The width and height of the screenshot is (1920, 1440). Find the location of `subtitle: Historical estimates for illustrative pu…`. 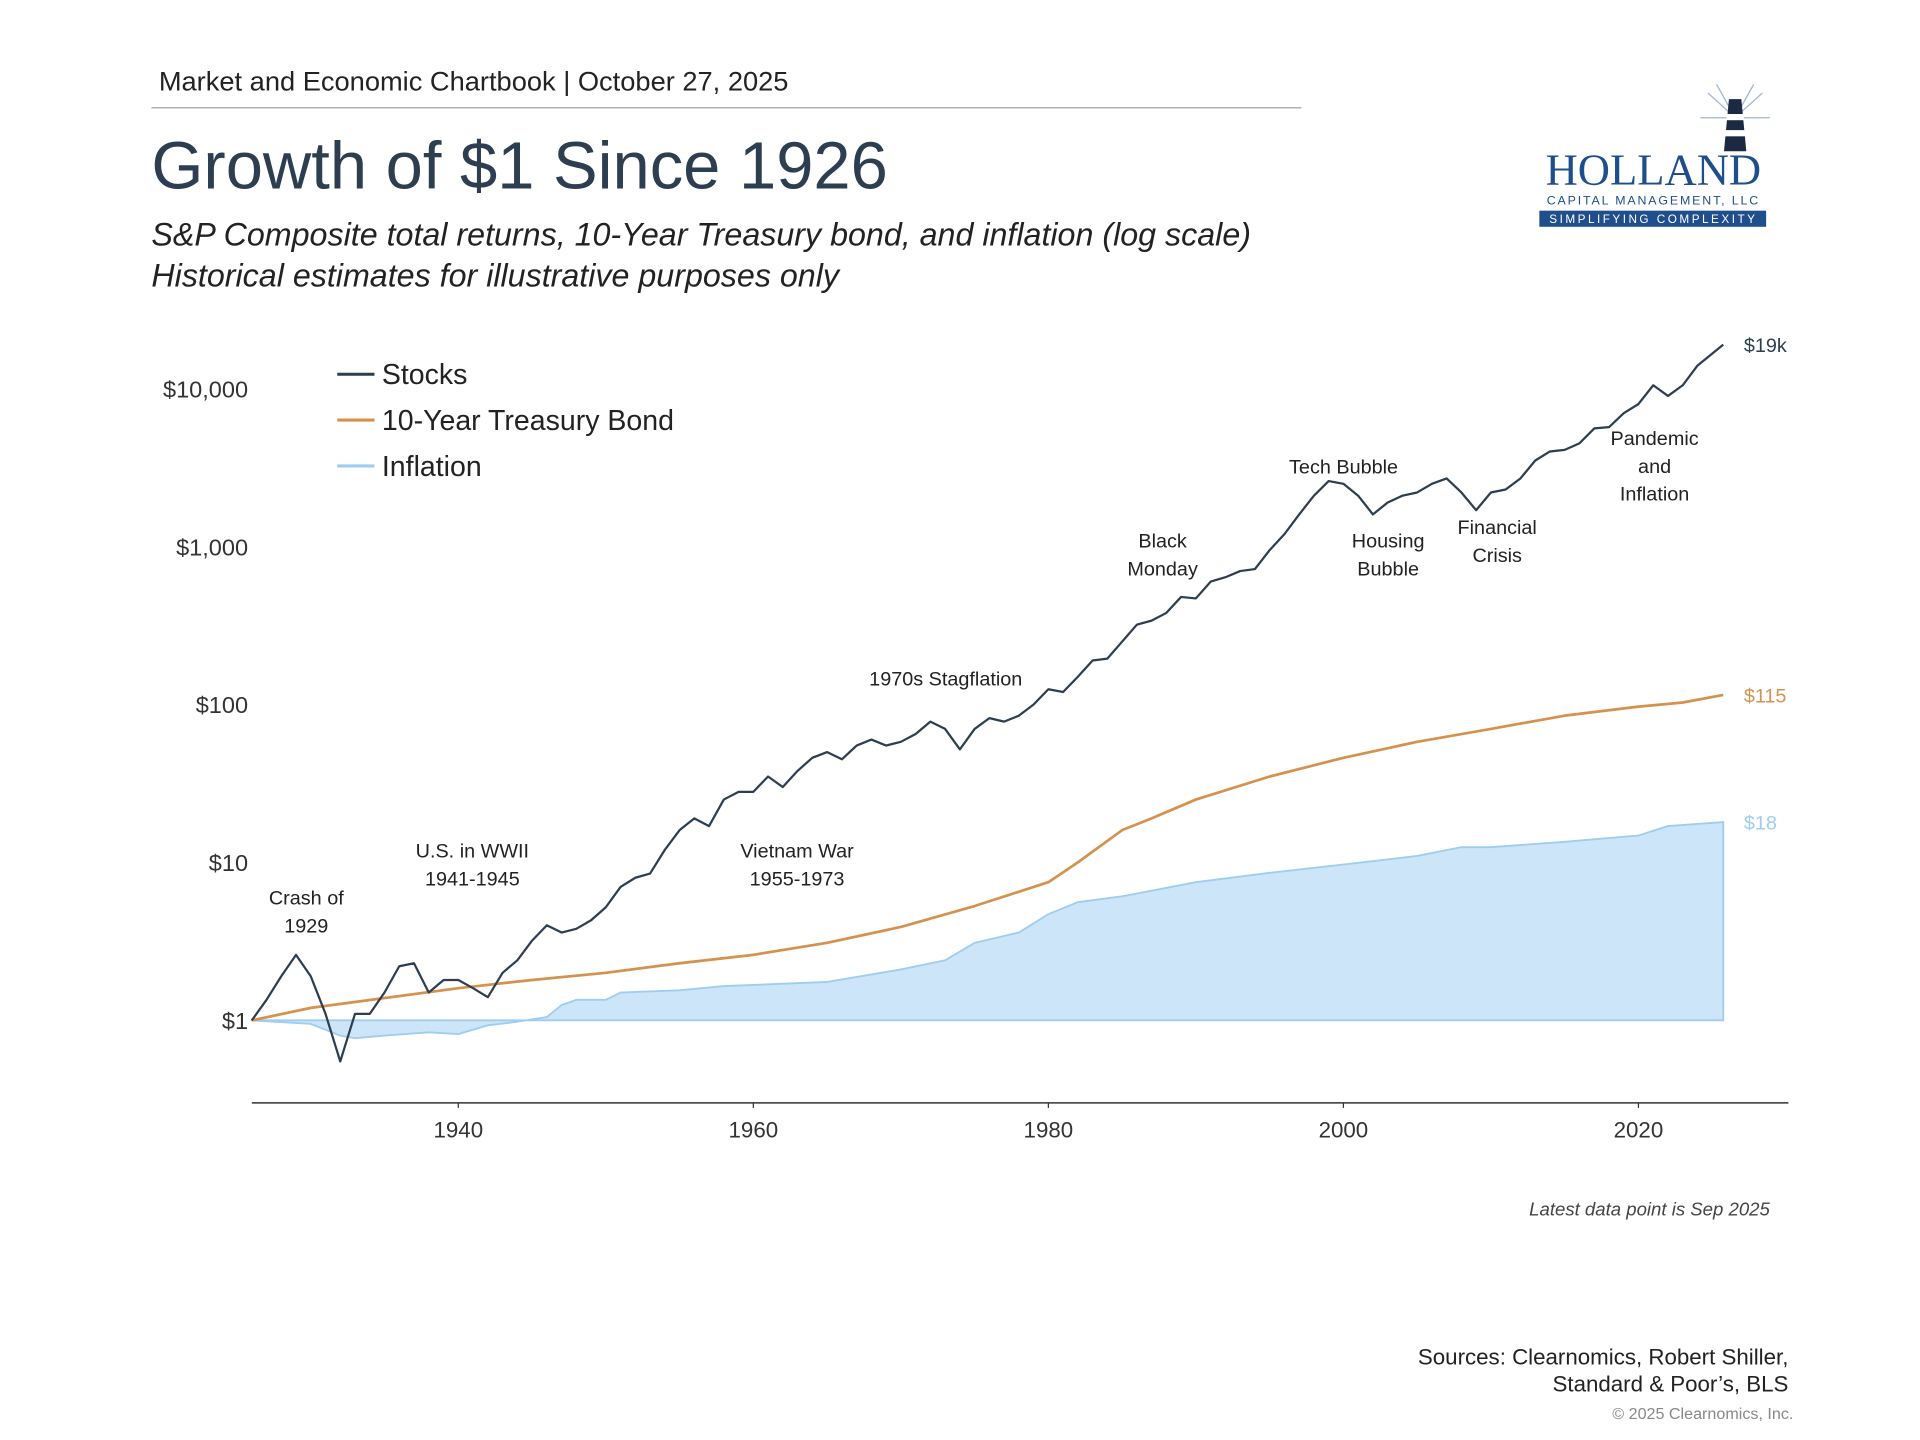

subtitle: Historical estimates for illustrative pu… is located at coordinates (495, 275).